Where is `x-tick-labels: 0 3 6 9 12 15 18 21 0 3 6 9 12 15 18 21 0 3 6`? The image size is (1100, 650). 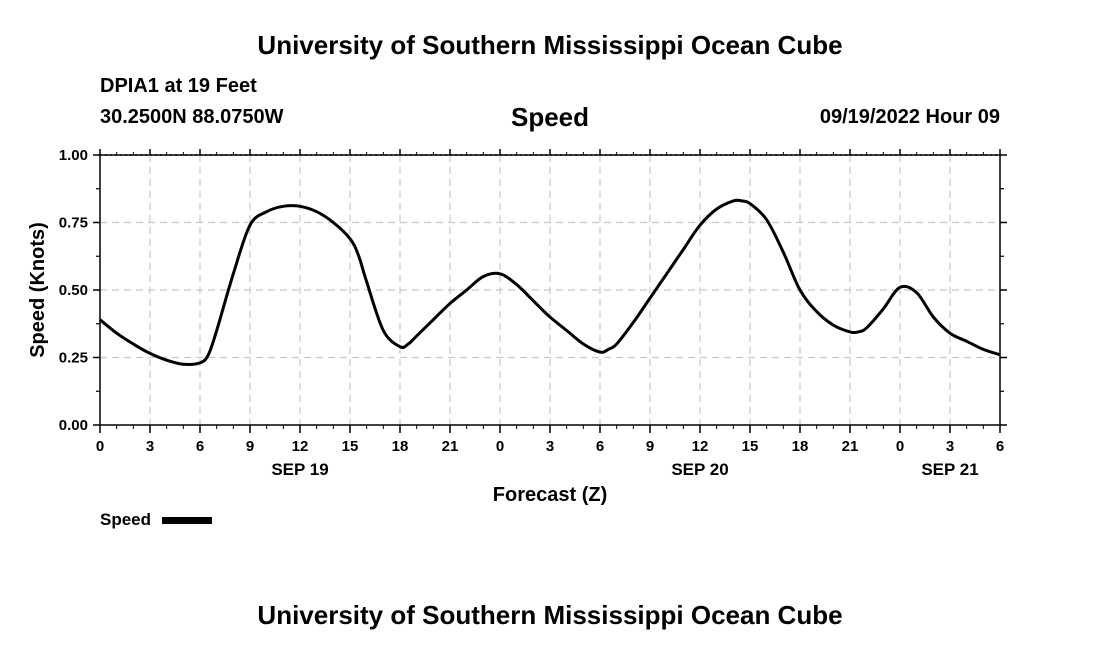 x-tick-labels: 0 3 6 9 12 15 18 21 0 3 6 9 12 15 18 21 0 3 6 is located at coordinates (550, 446).